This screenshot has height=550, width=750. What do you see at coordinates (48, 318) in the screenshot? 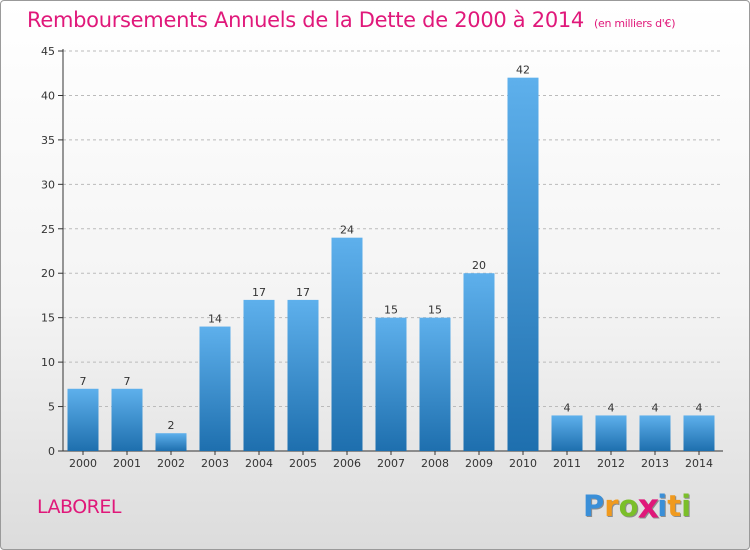
I see `y-tick-label: 15` at bounding box center [48, 318].